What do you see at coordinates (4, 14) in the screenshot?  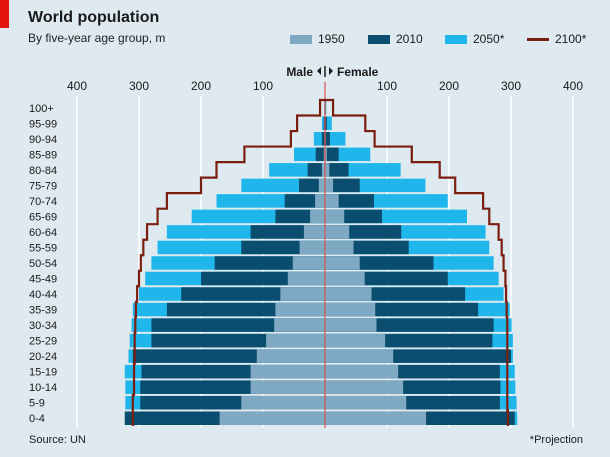 I see `accent-bar` at bounding box center [4, 14].